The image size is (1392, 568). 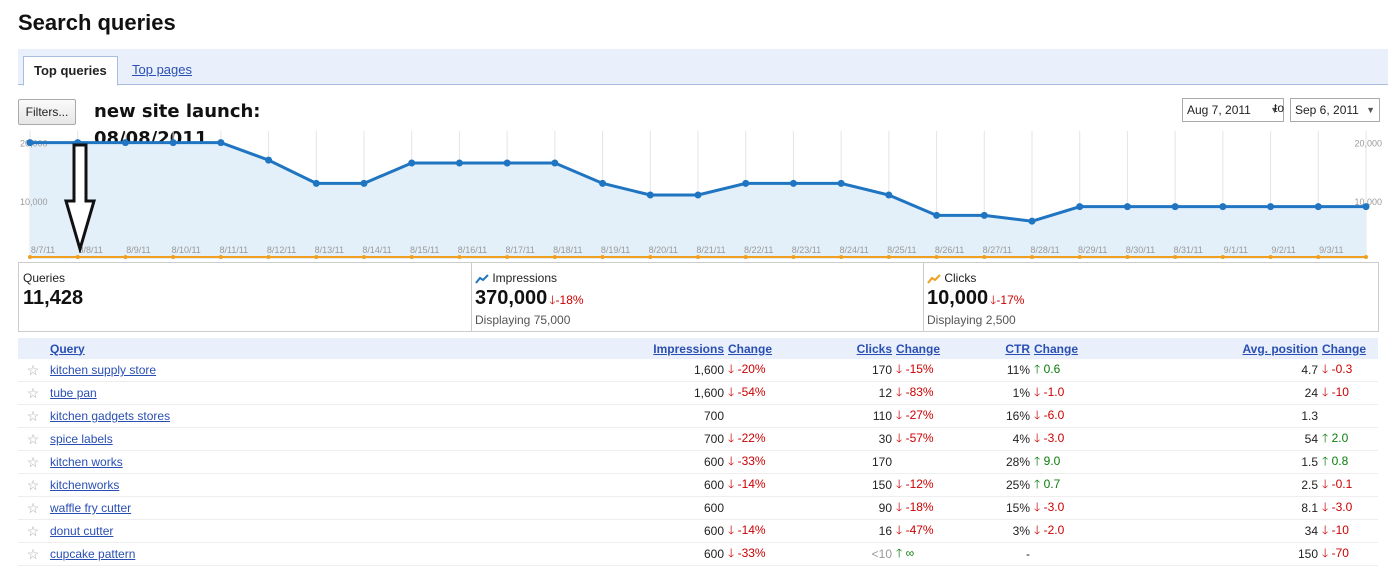 What do you see at coordinates (340, 554) in the screenshot?
I see `query-cell: cupcake pattern` at bounding box center [340, 554].